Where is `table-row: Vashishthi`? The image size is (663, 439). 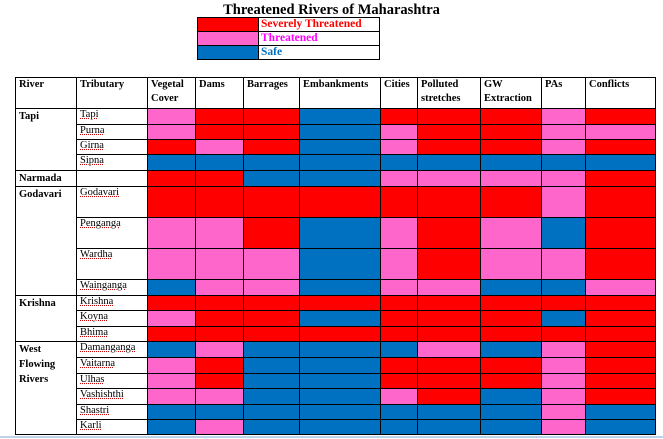
table-row: Vashishthi is located at coordinates (336, 396).